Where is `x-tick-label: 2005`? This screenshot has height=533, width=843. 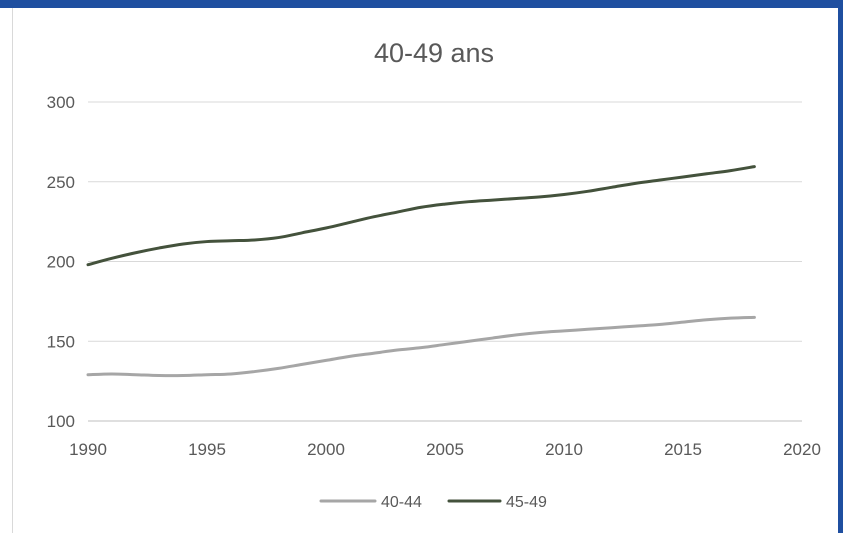
x-tick-label: 2005 is located at coordinates (445, 449).